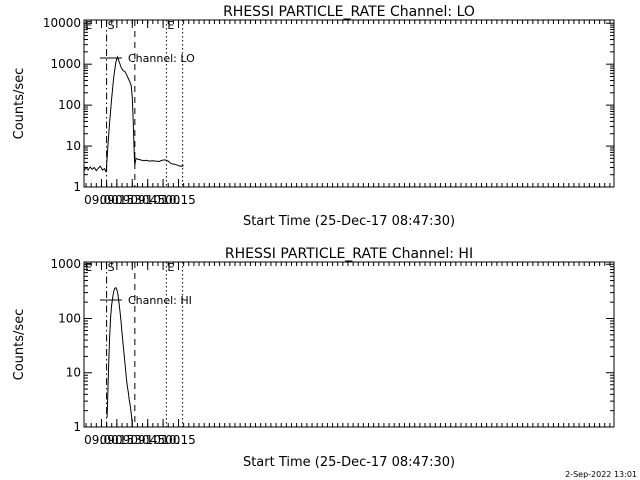 This screenshot has width=640, height=480. I want to click on chart-title: RHESSI PARTICLE_RATE Channel: HI, so click(349, 254).